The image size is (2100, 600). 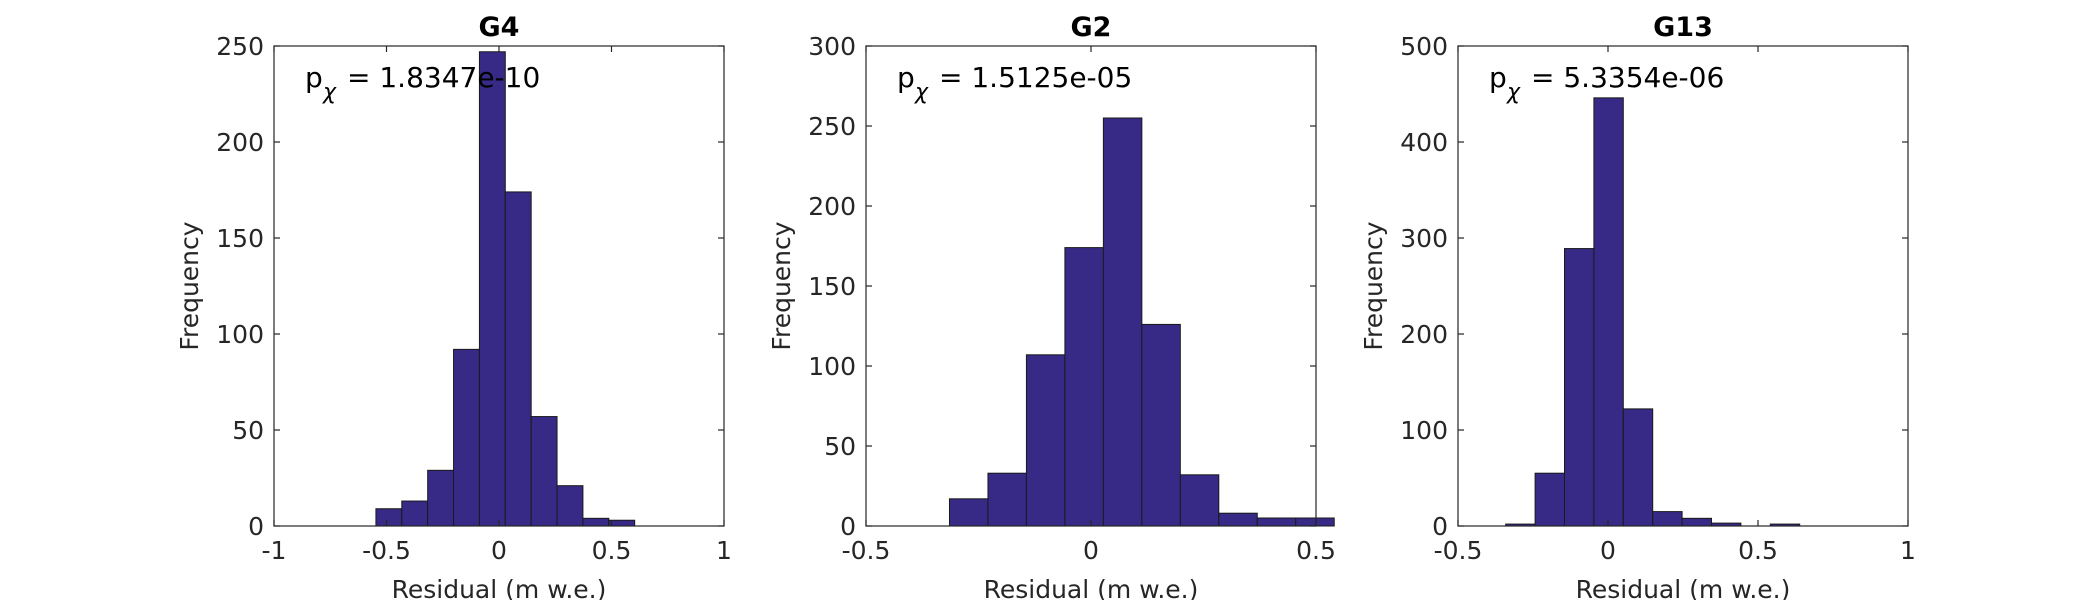 What do you see at coordinates (1683, 27) in the screenshot?
I see `chart-title: G13` at bounding box center [1683, 27].